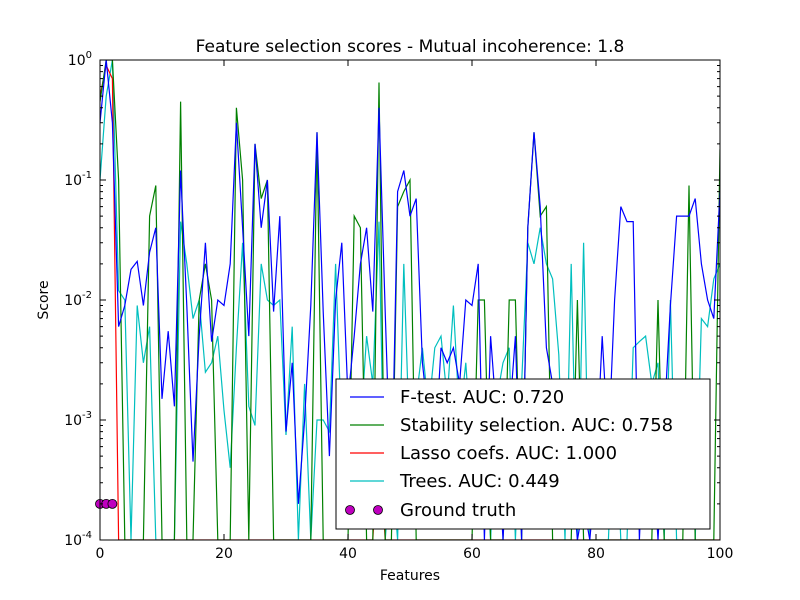 Image resolution: width=800 pixels, height=600 pixels. Describe the element at coordinates (472, 554) in the screenshot. I see `x-tick-label: 60` at that location.